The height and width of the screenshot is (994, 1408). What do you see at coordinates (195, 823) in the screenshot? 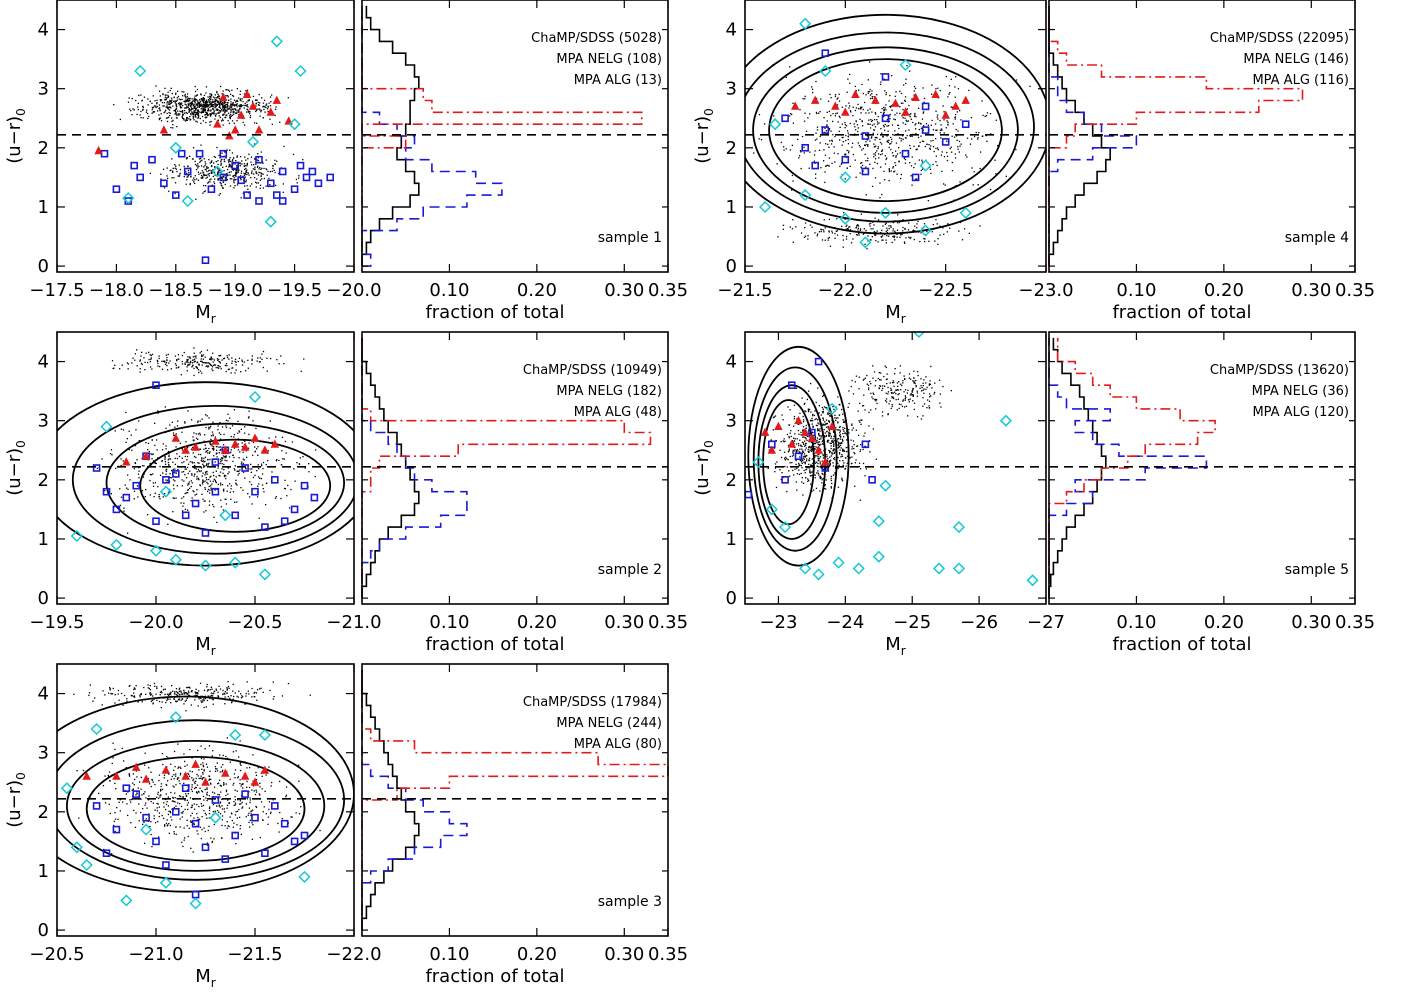
I see `nelg-square-marker` at bounding box center [195, 823].